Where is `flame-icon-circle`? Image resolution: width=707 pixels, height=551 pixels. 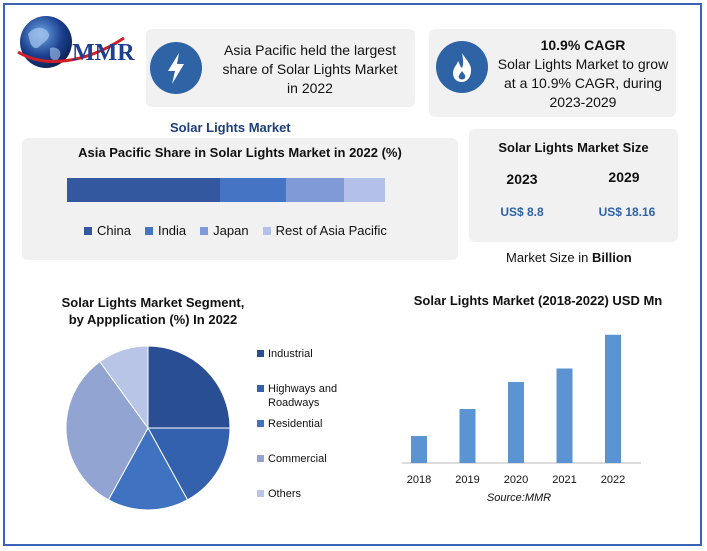
flame-icon-circle is located at coordinates (462, 67).